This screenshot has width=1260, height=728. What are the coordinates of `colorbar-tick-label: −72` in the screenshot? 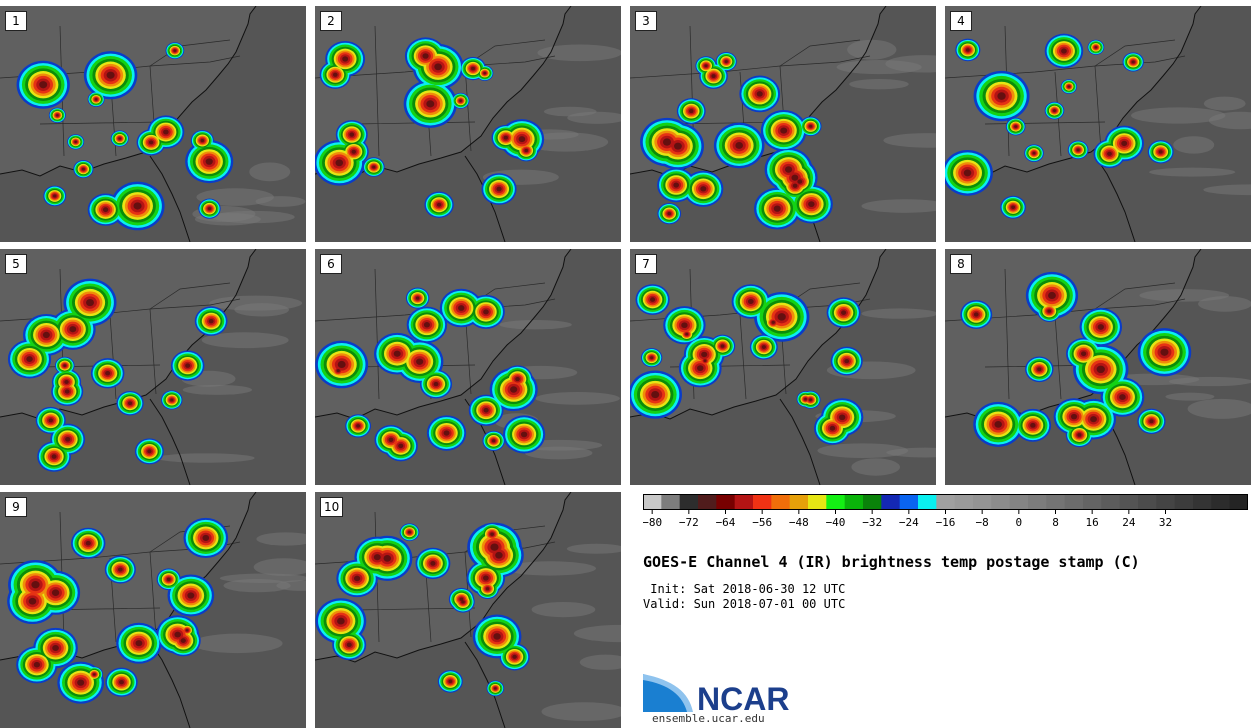 It's located at (689, 522).